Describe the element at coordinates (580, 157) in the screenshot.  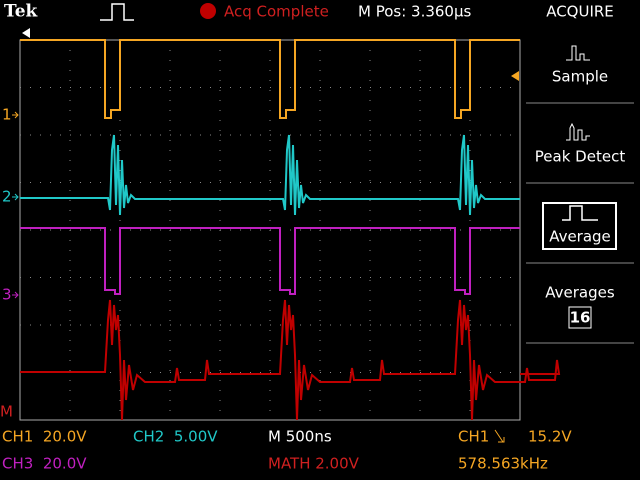
I see `menu-item: Peak Detect` at that location.